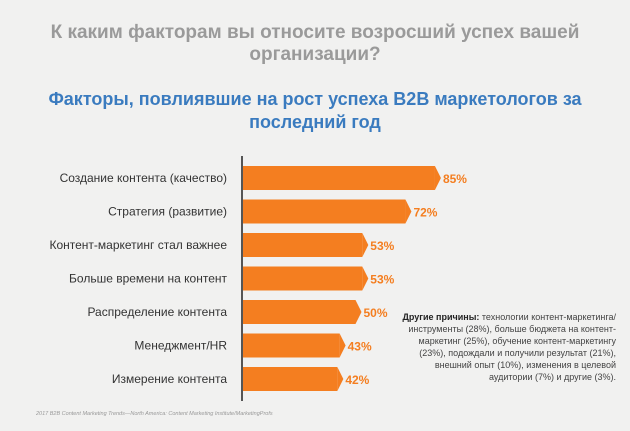  Describe the element at coordinates (357, 380) in the screenshot. I see `value-label: 42%` at that location.